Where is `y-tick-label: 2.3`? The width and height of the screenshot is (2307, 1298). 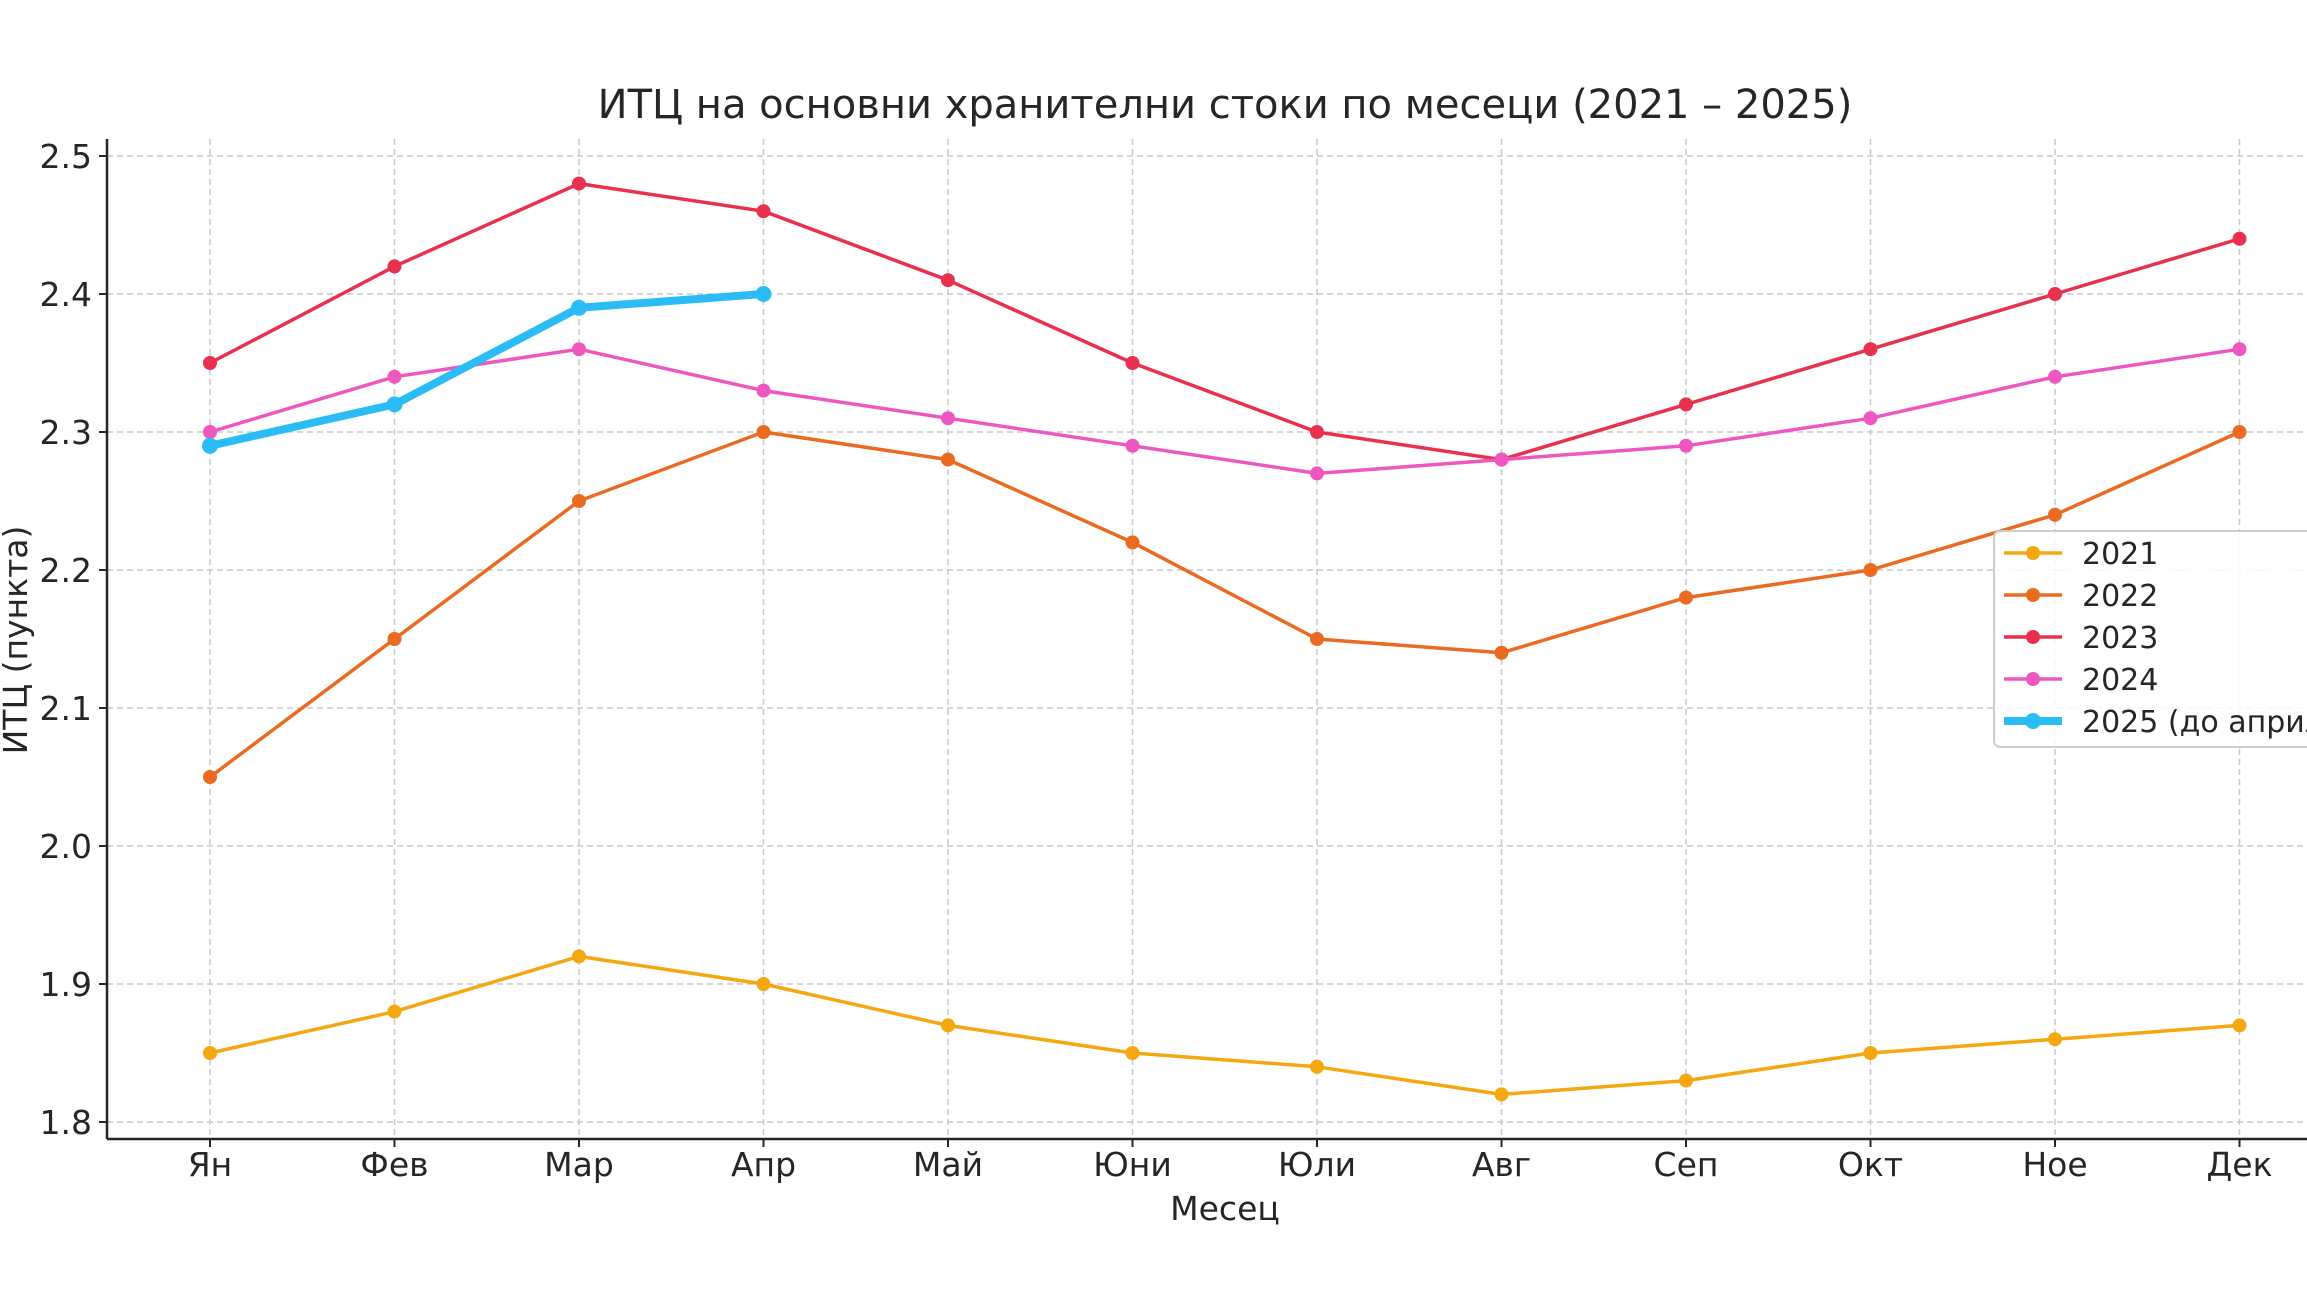
y-tick-label: 2.3 is located at coordinates (66, 432).